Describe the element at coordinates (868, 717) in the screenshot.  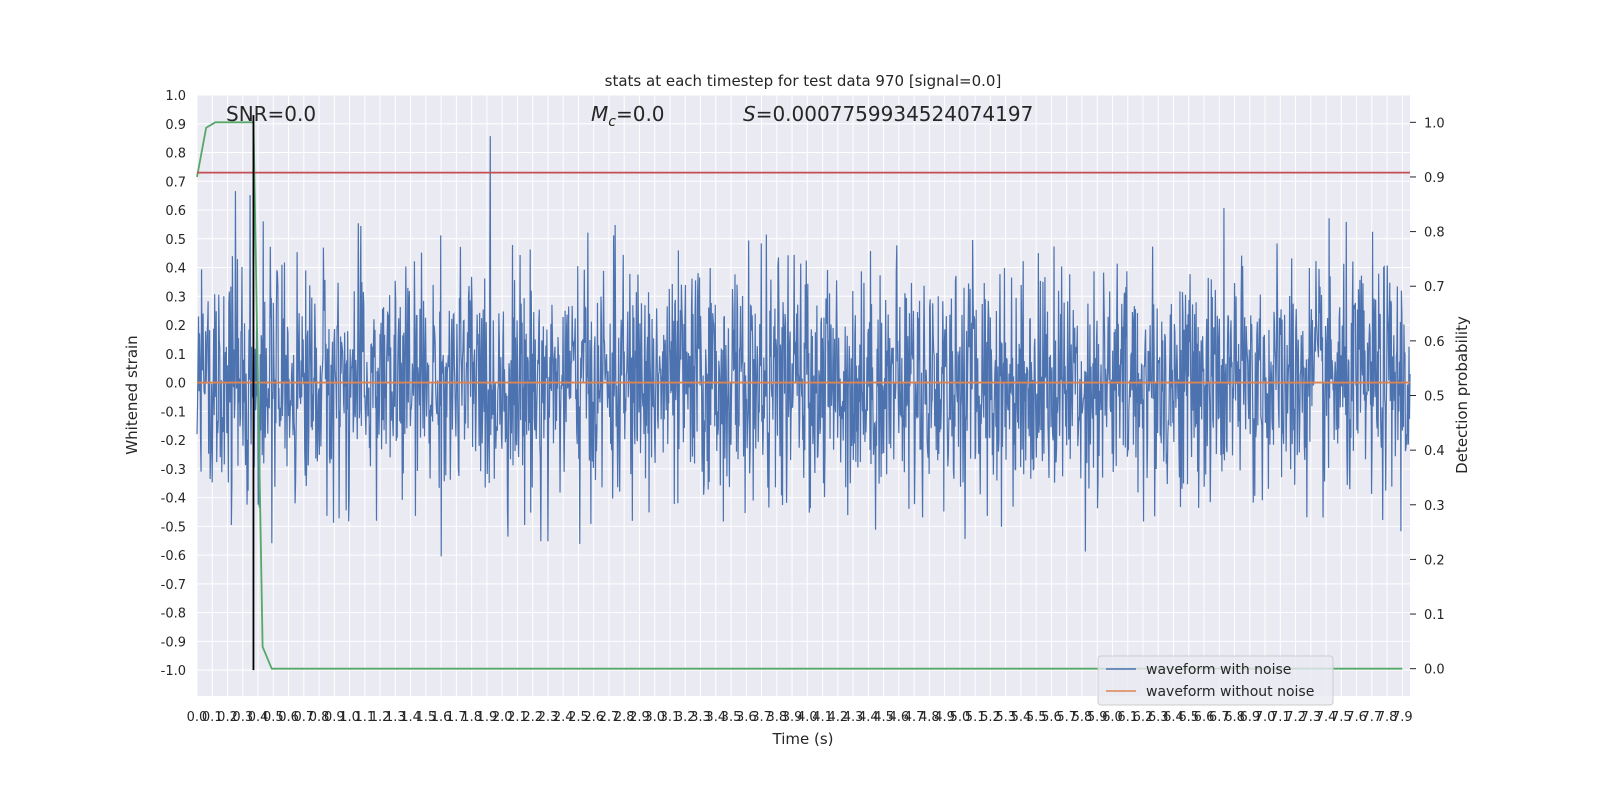
I see `x-tick-label: 4.4` at that location.